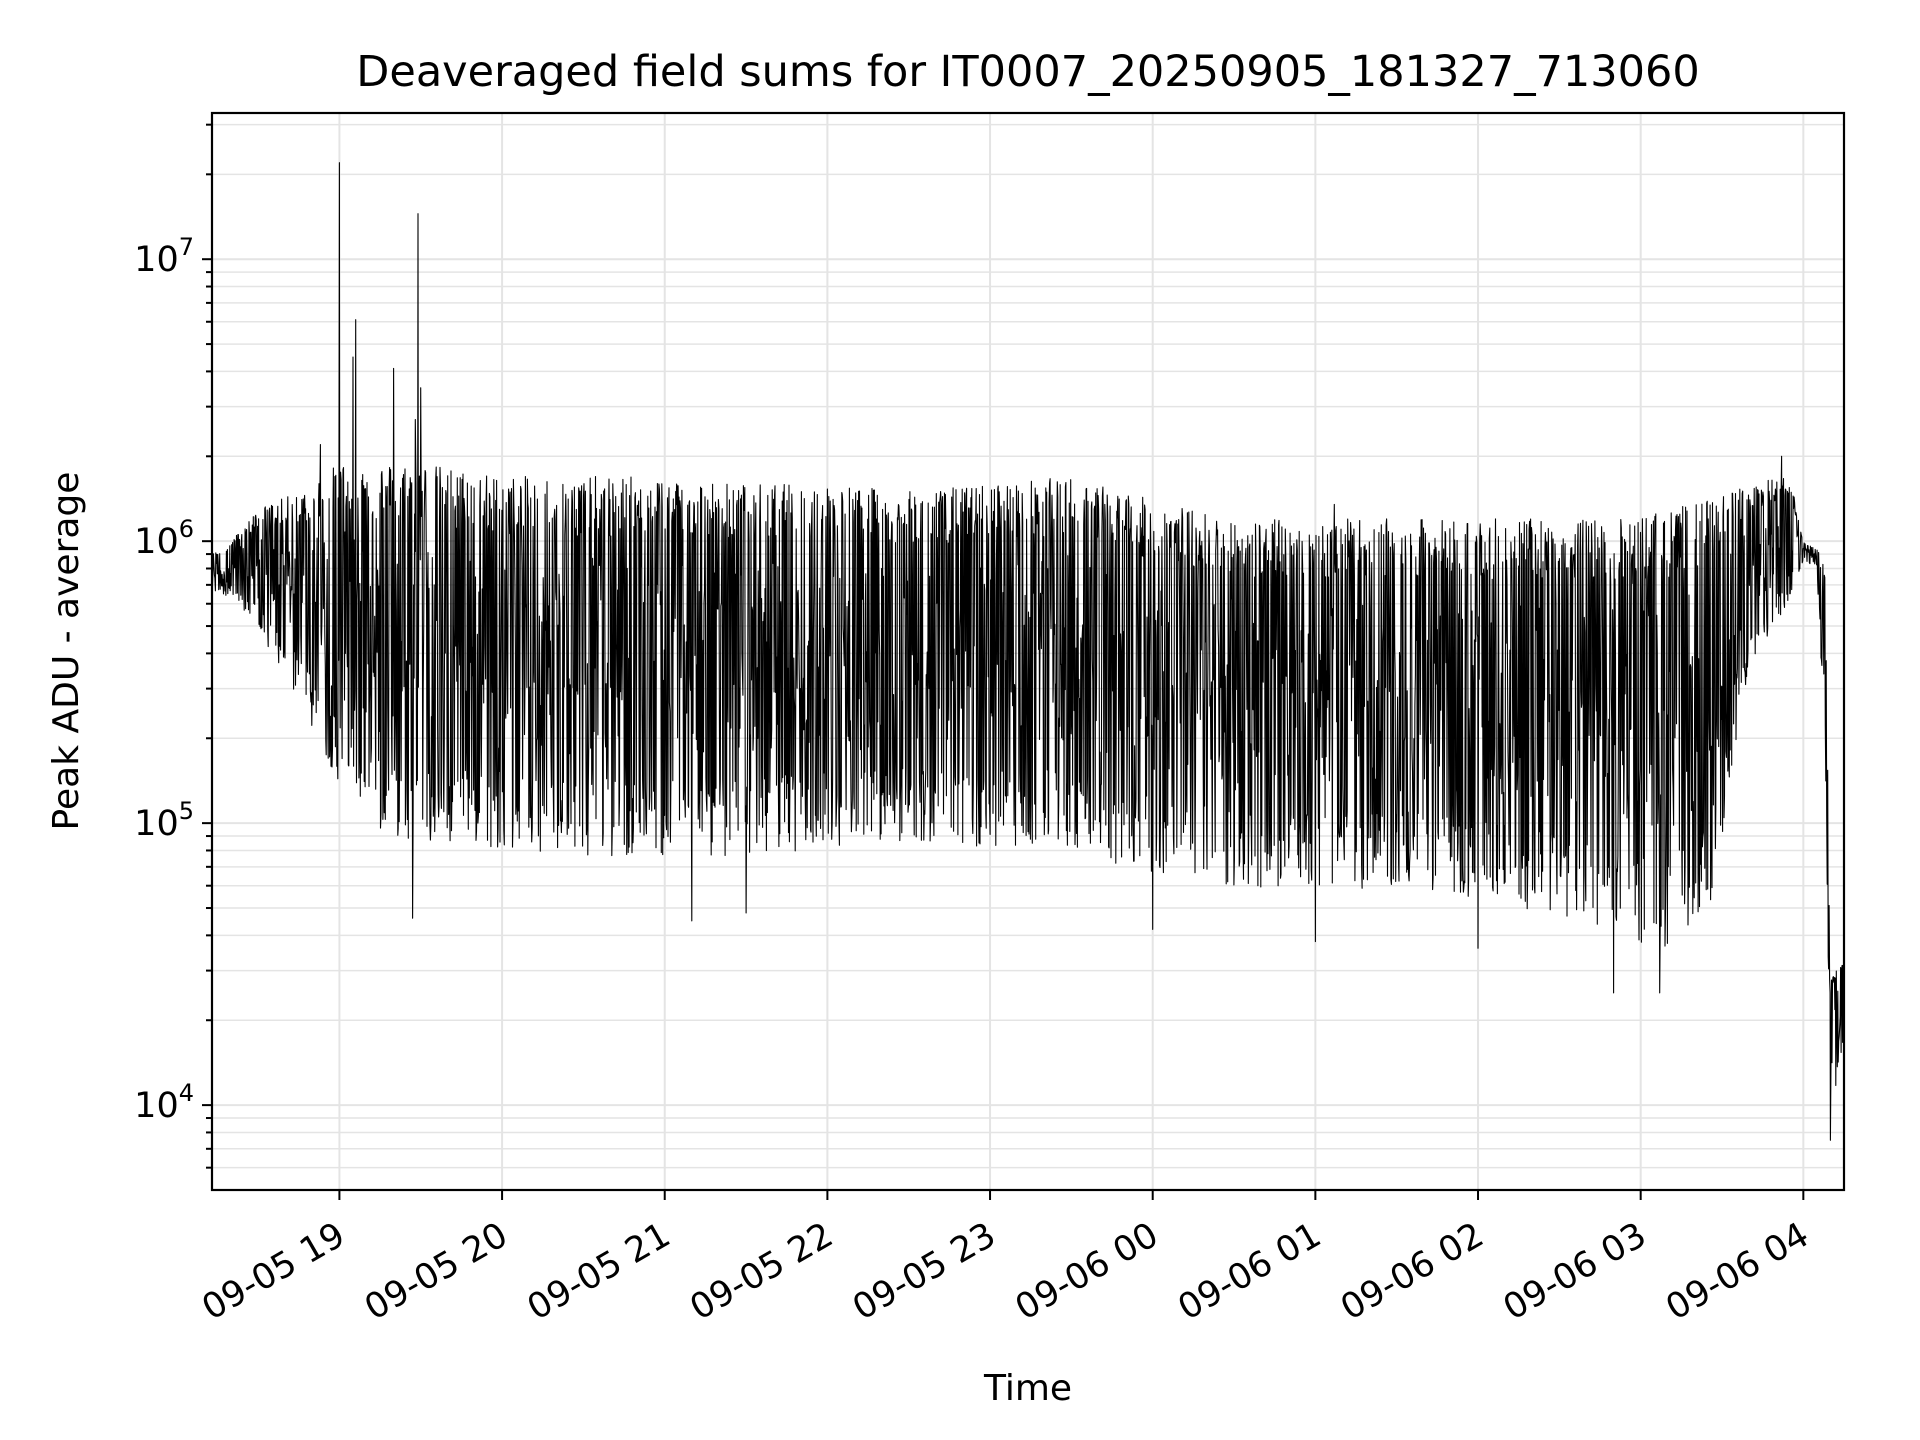 The width and height of the screenshot is (1920, 1440). I want to click on y-tick-label: 10⁴, so click(164, 1102).